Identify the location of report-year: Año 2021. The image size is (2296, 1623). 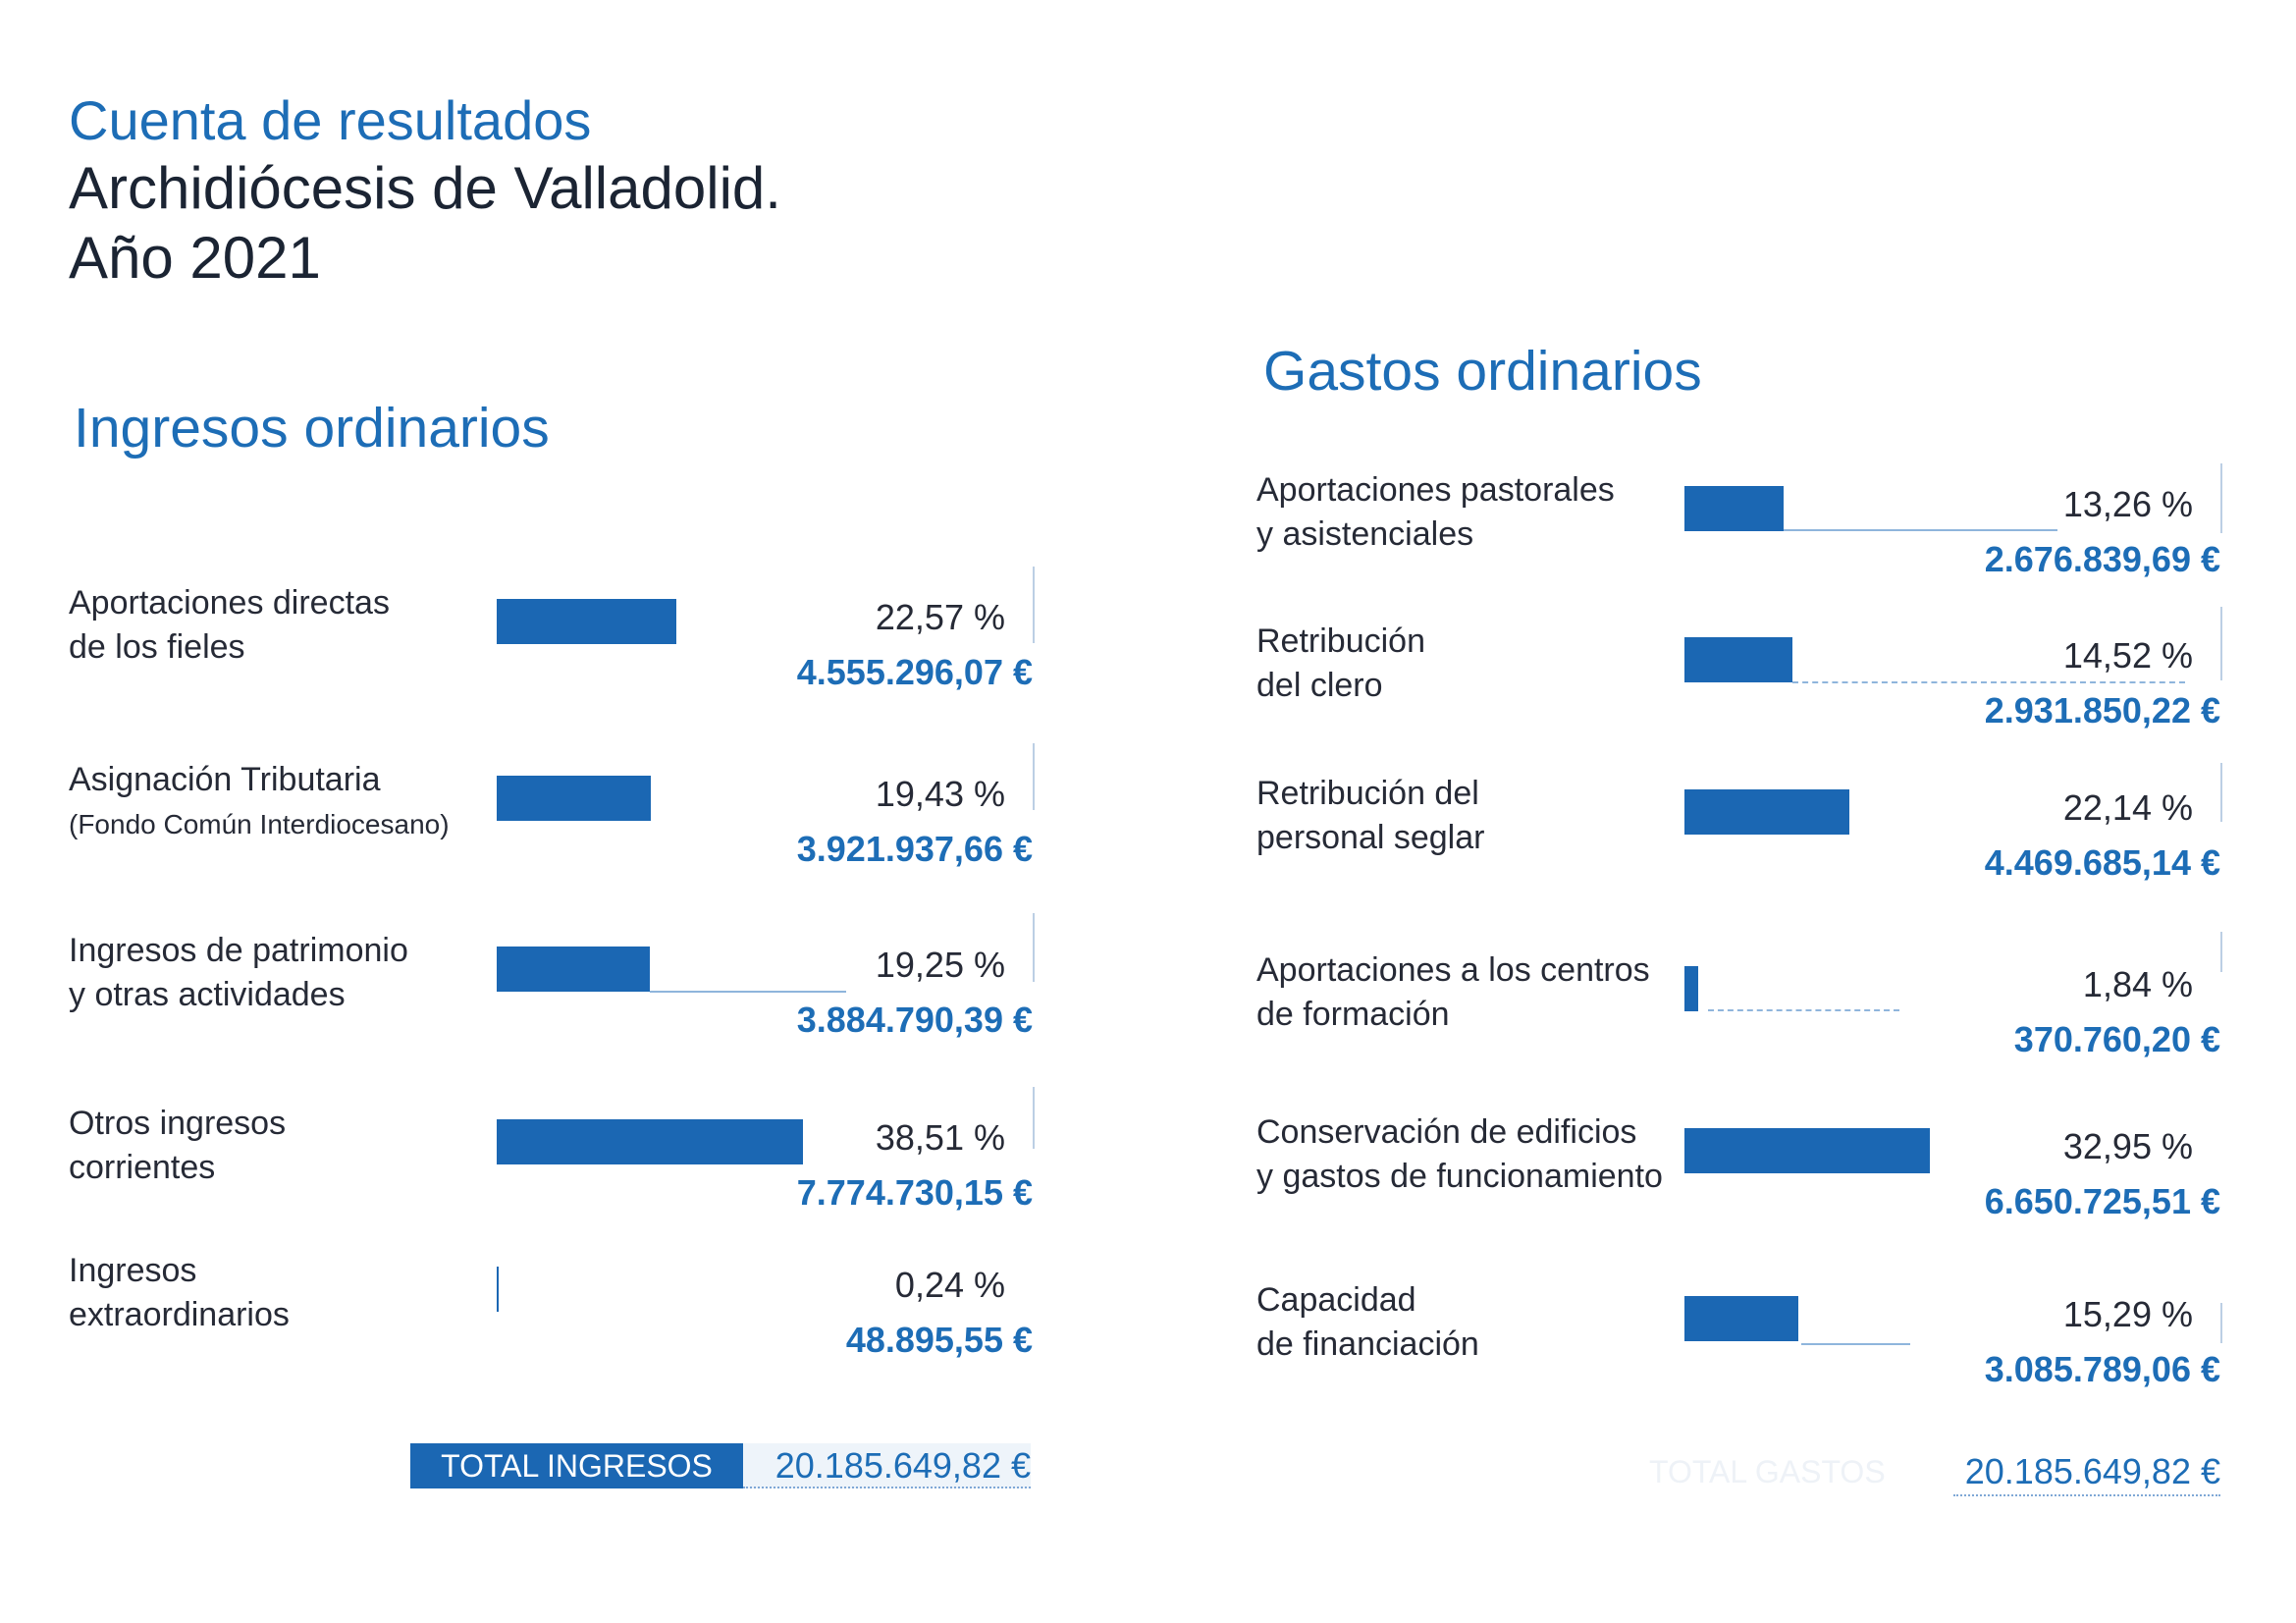
(195, 258).